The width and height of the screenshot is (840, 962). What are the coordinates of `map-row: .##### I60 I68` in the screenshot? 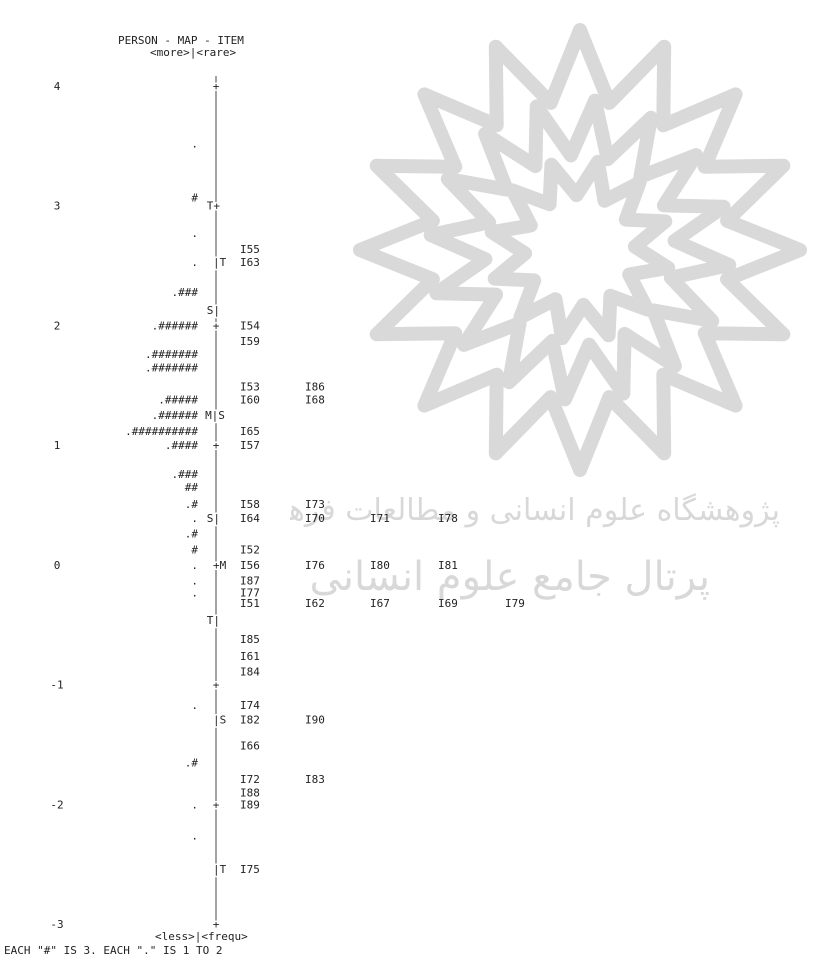 It's located at (241, 400).